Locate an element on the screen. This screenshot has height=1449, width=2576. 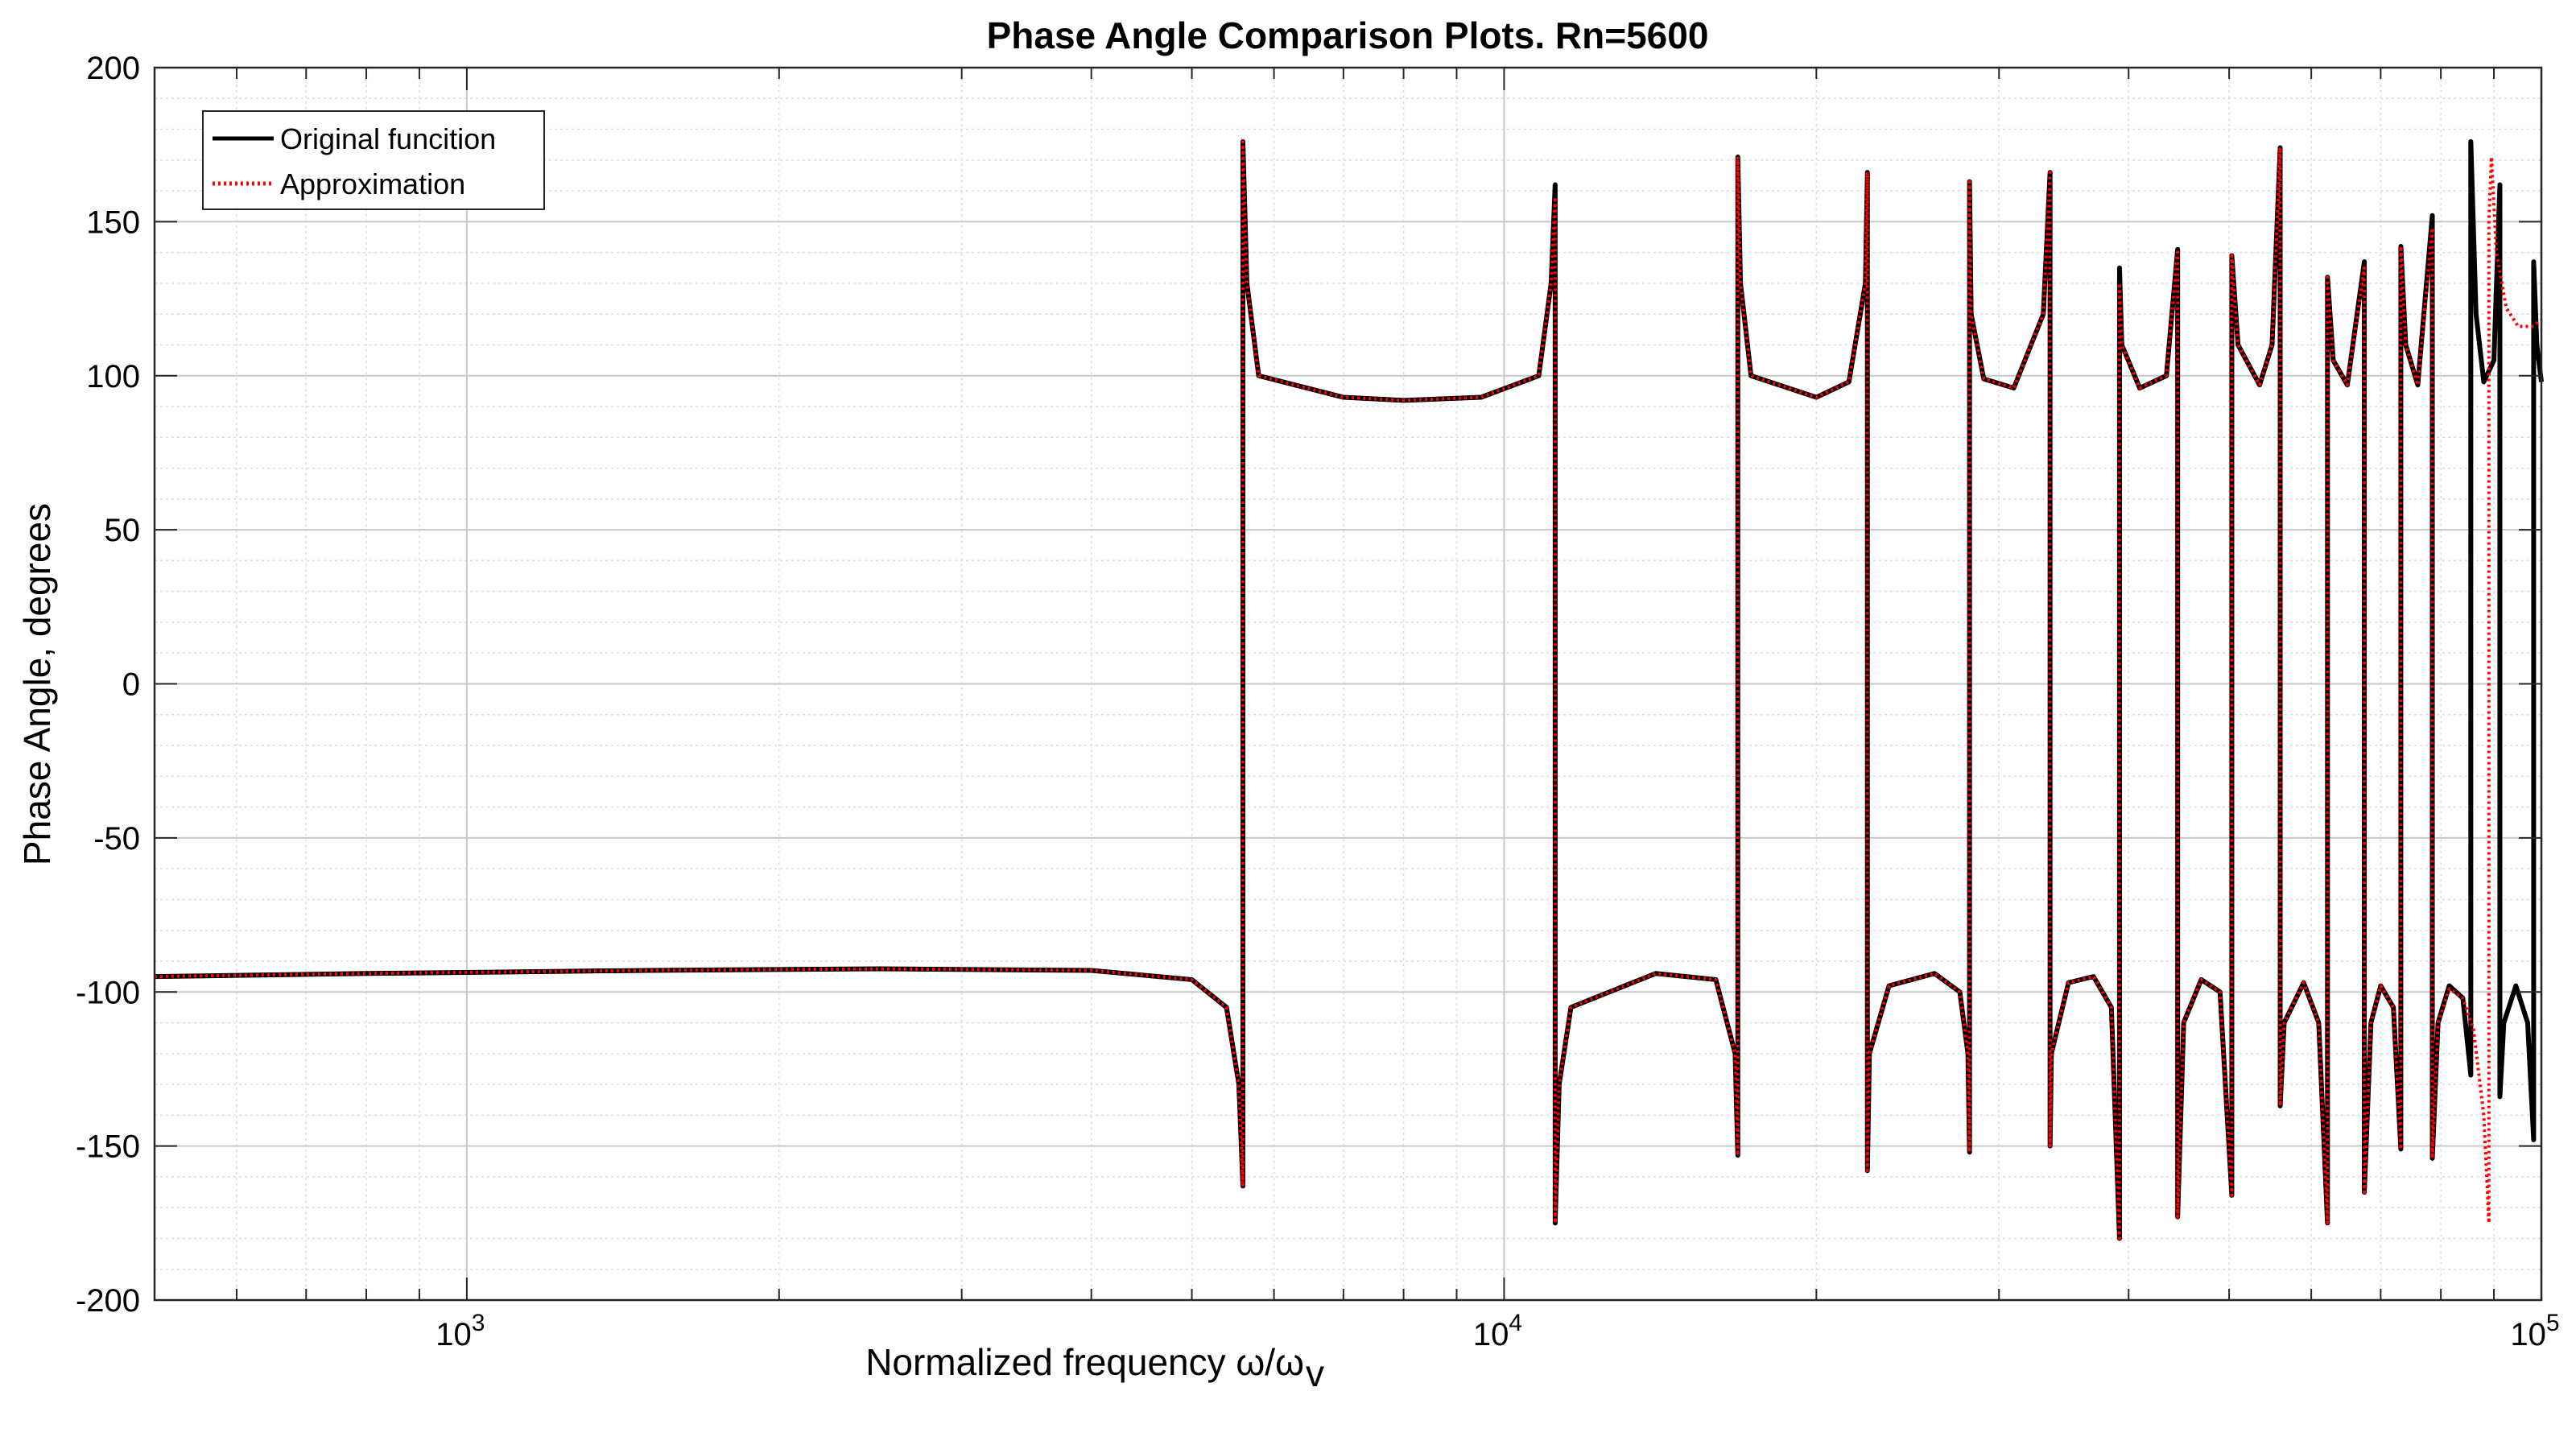
x-axis-label: Normalized frequency ω/ω is located at coordinates (1084, 1362).